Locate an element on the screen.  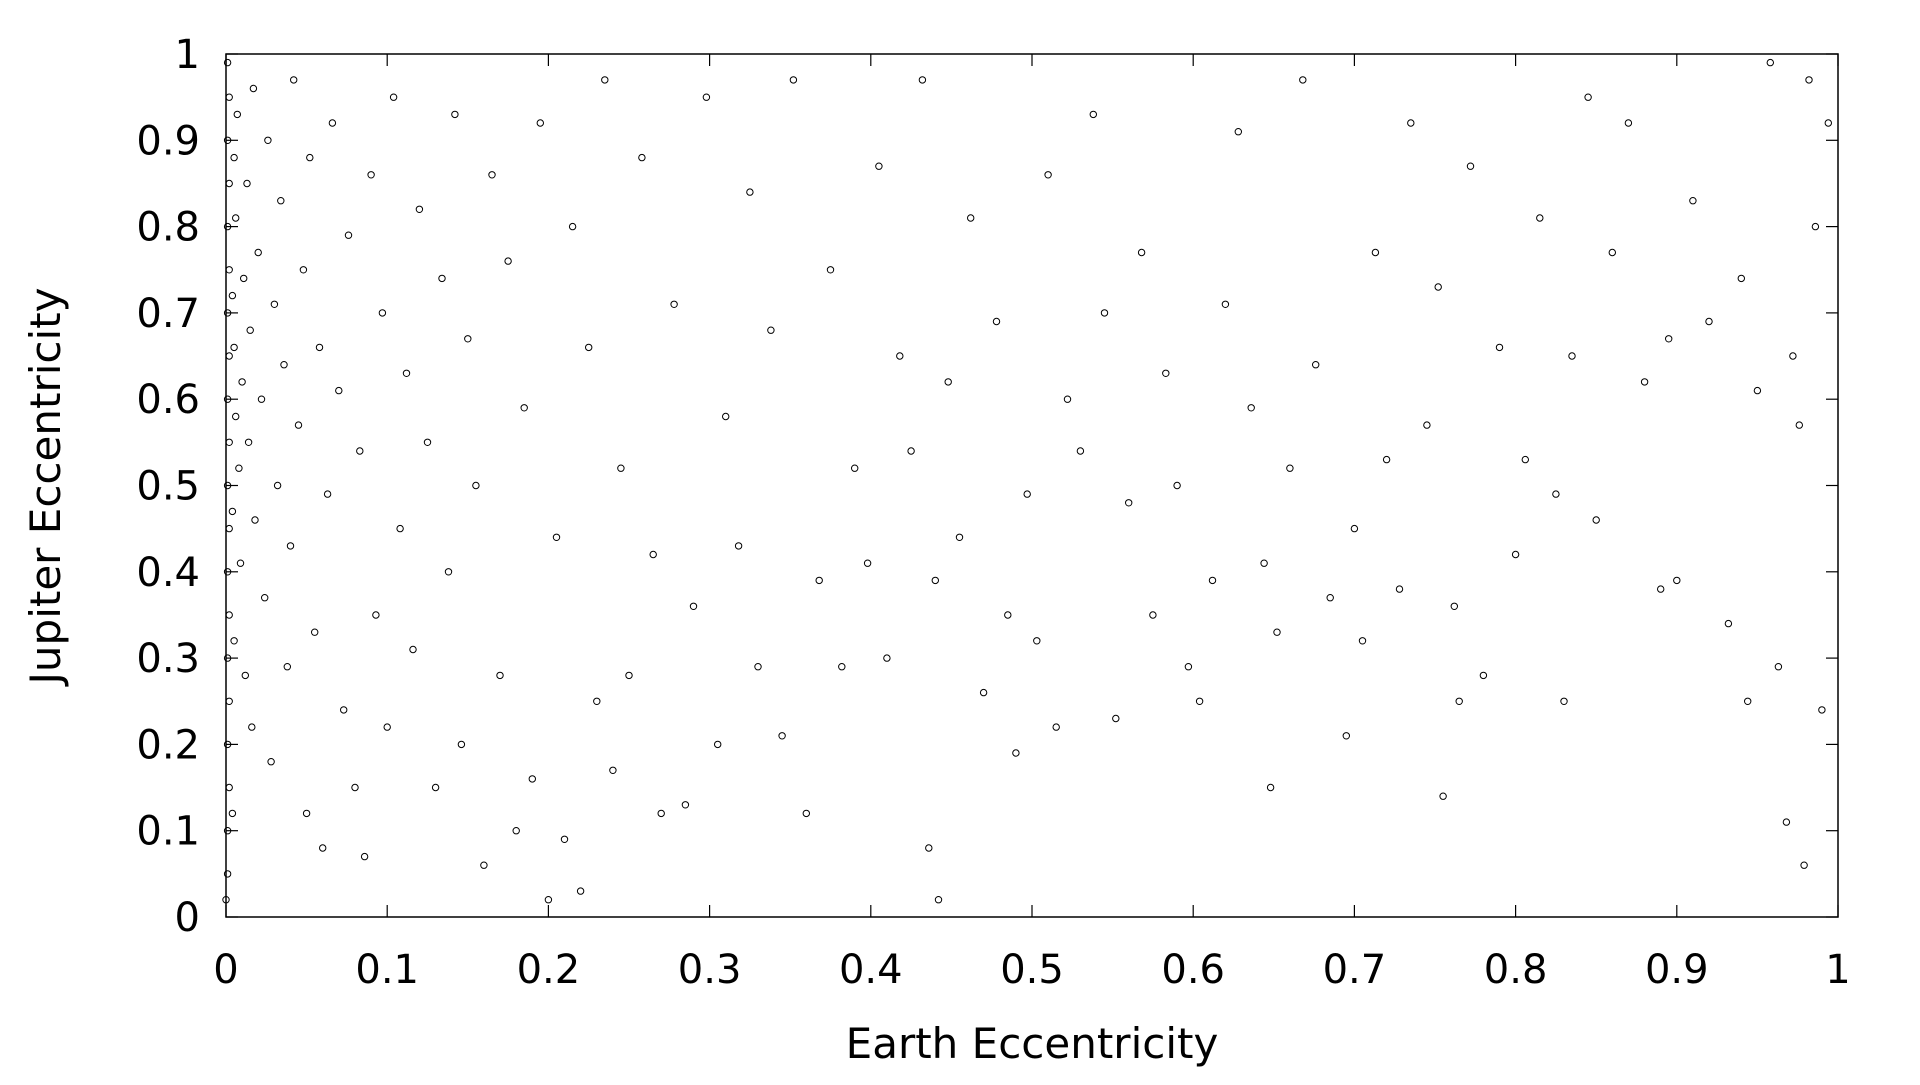
x-tick-label: 0 is located at coordinates (225, 970).